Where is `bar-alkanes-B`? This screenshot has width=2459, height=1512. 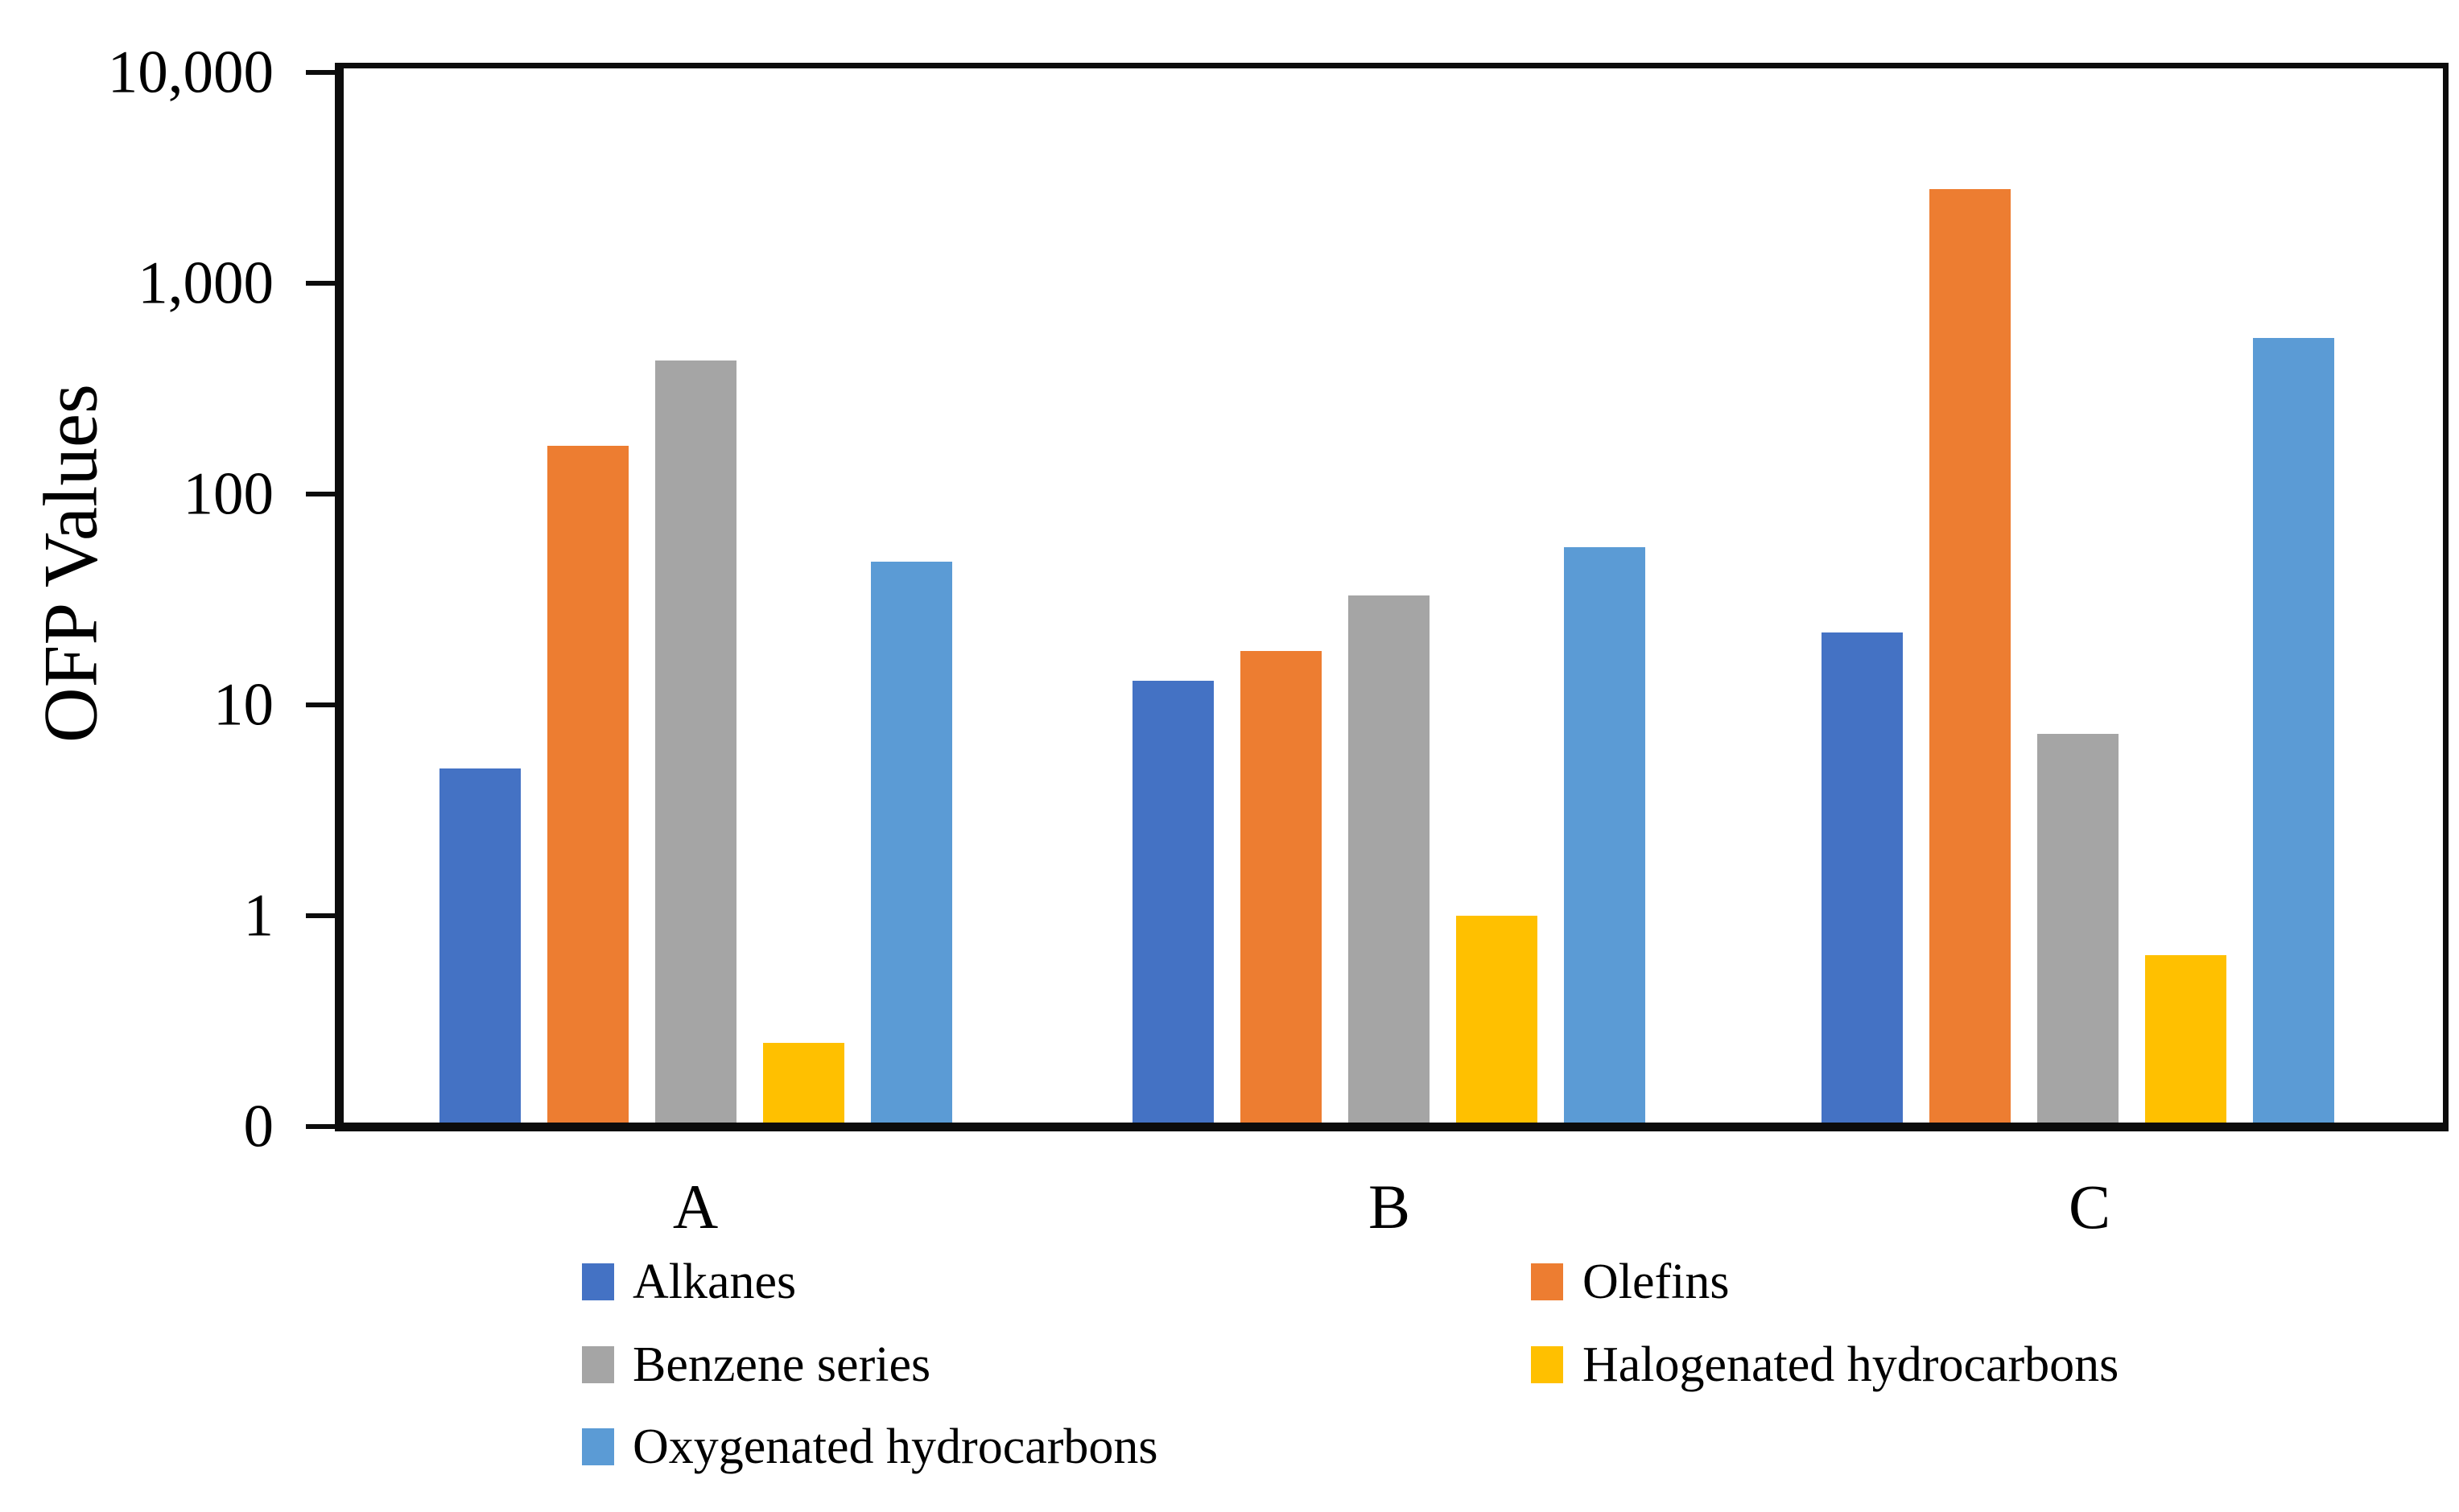 bar-alkanes-B is located at coordinates (1173, 904).